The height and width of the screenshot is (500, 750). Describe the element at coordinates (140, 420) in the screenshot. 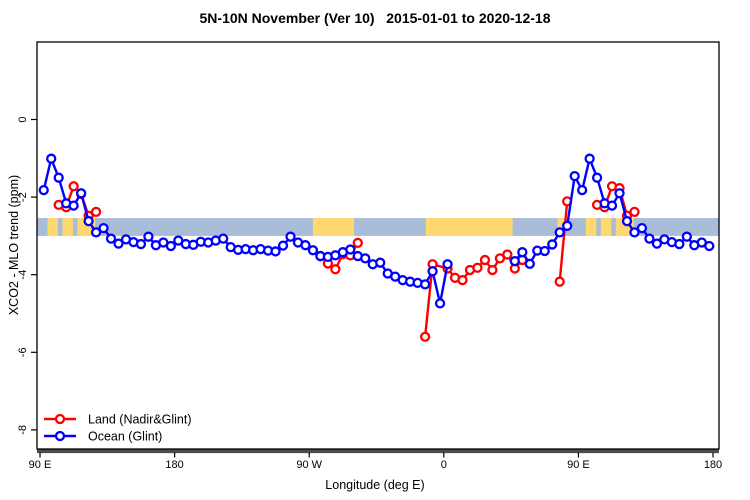

I see `legend-label: Land (Nadir&Glint)` at that location.